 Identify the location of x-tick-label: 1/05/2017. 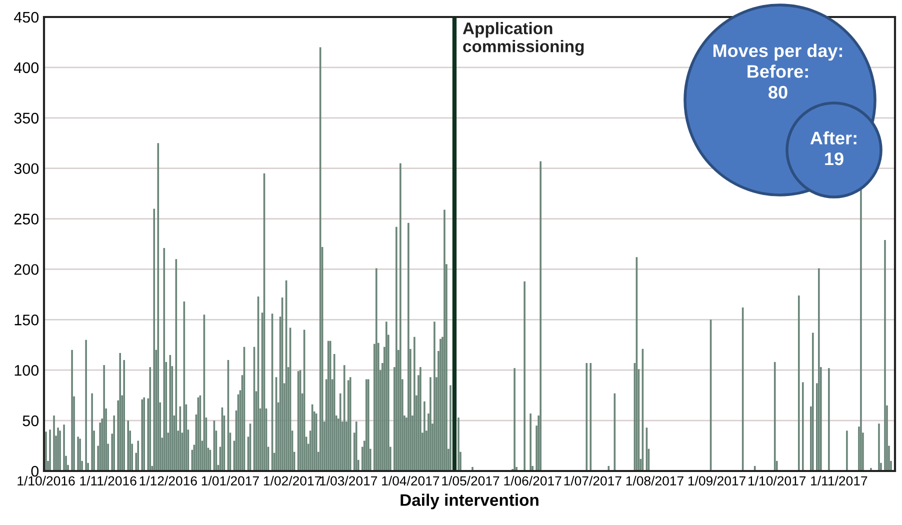
(471, 481).